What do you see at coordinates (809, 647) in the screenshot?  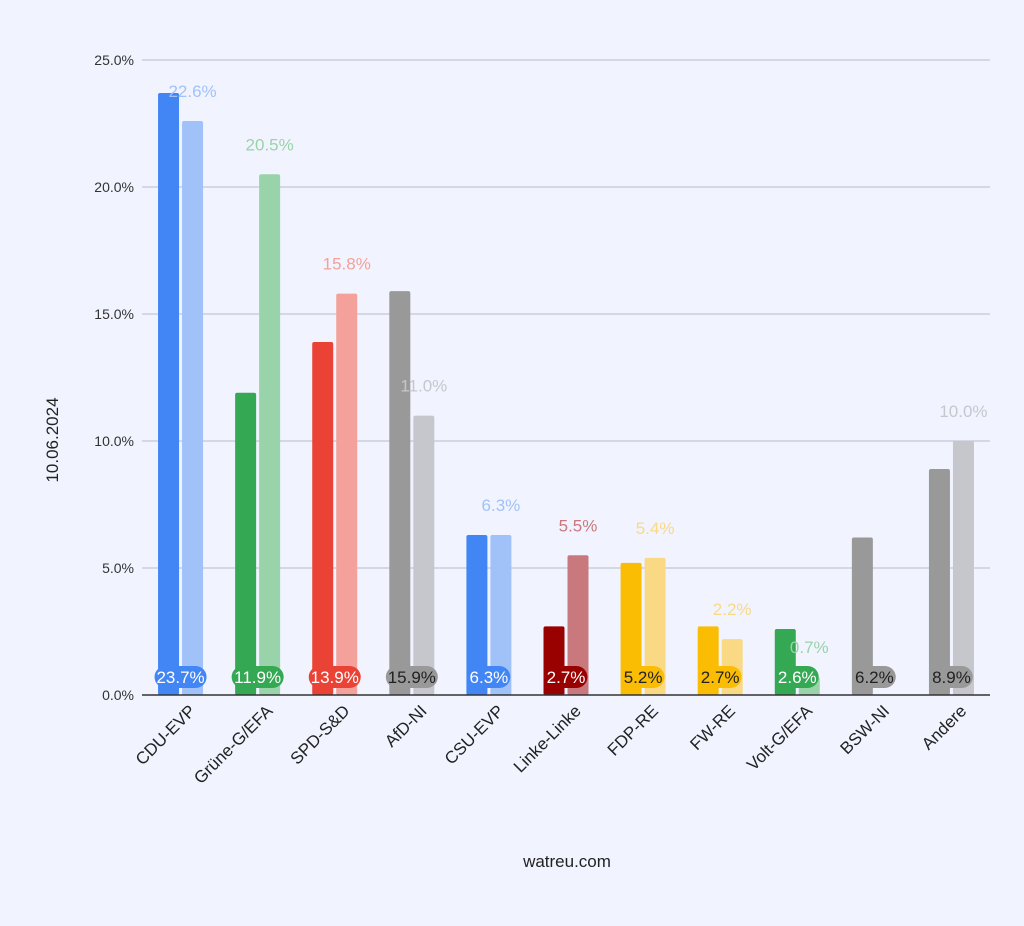 I see `data-label-series2: 0.7%` at bounding box center [809, 647].